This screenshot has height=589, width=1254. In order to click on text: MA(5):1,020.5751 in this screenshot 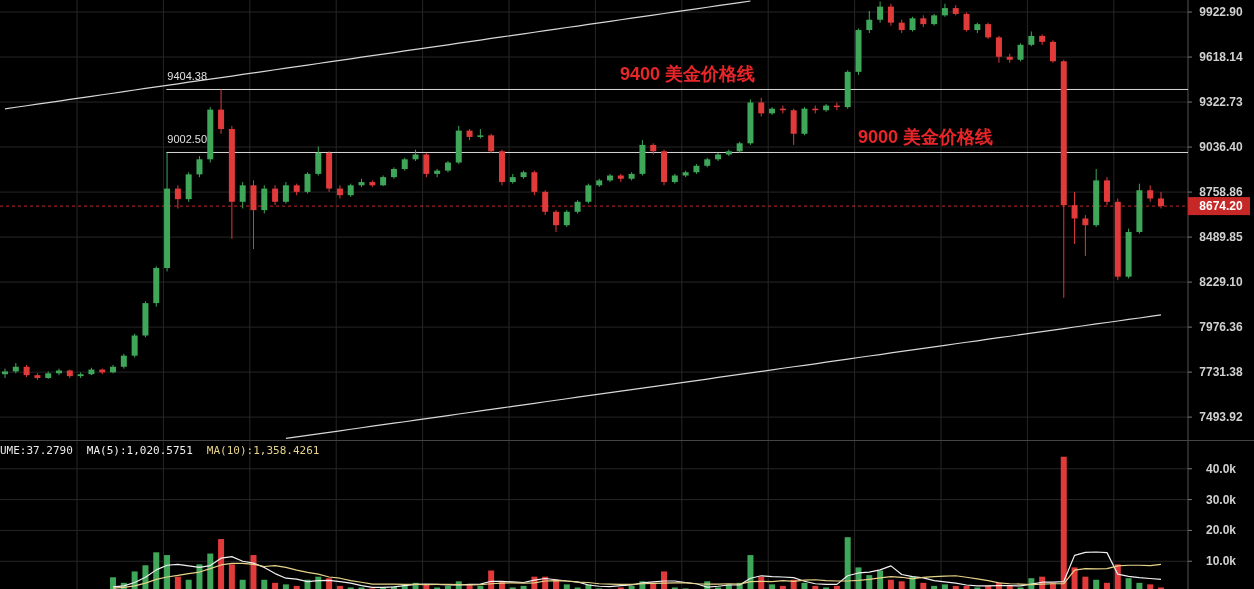, I will do `click(139, 450)`.